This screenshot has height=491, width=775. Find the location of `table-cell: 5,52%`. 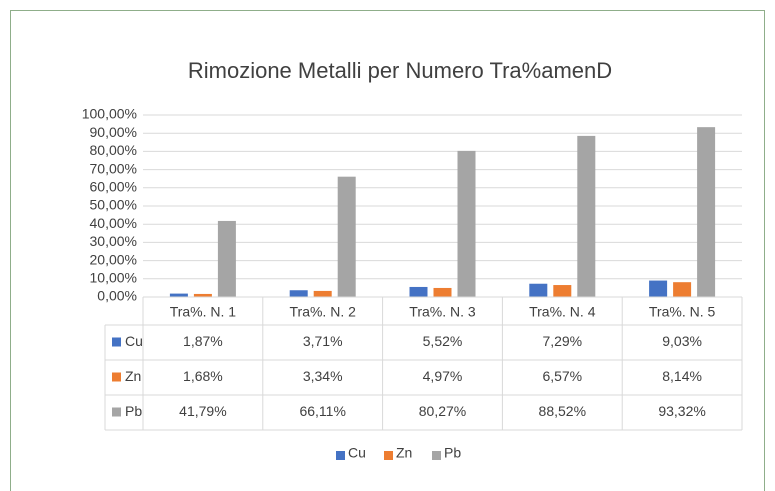

table-cell: 5,52% is located at coordinates (443, 341).